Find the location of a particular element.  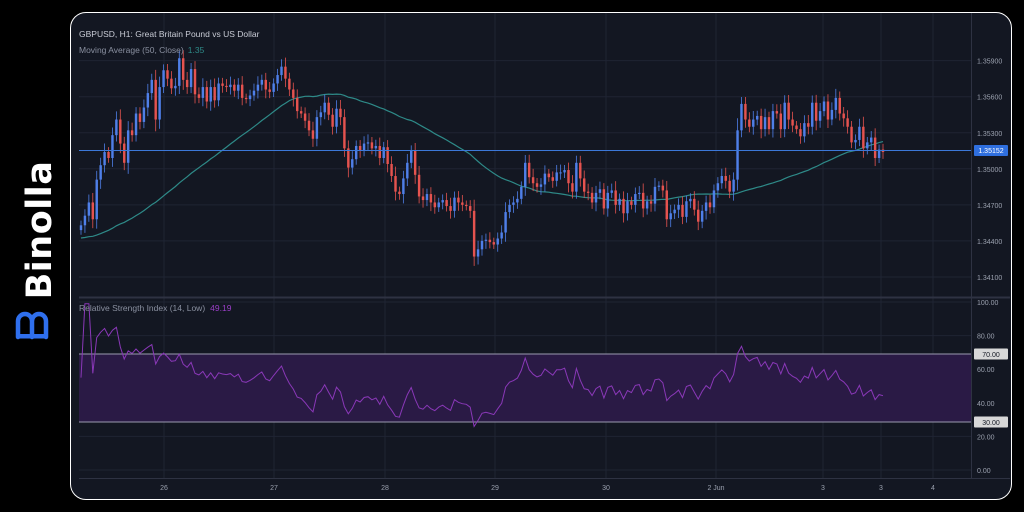

rsi-lower-level-label: 30.00 is located at coordinates (991, 423).